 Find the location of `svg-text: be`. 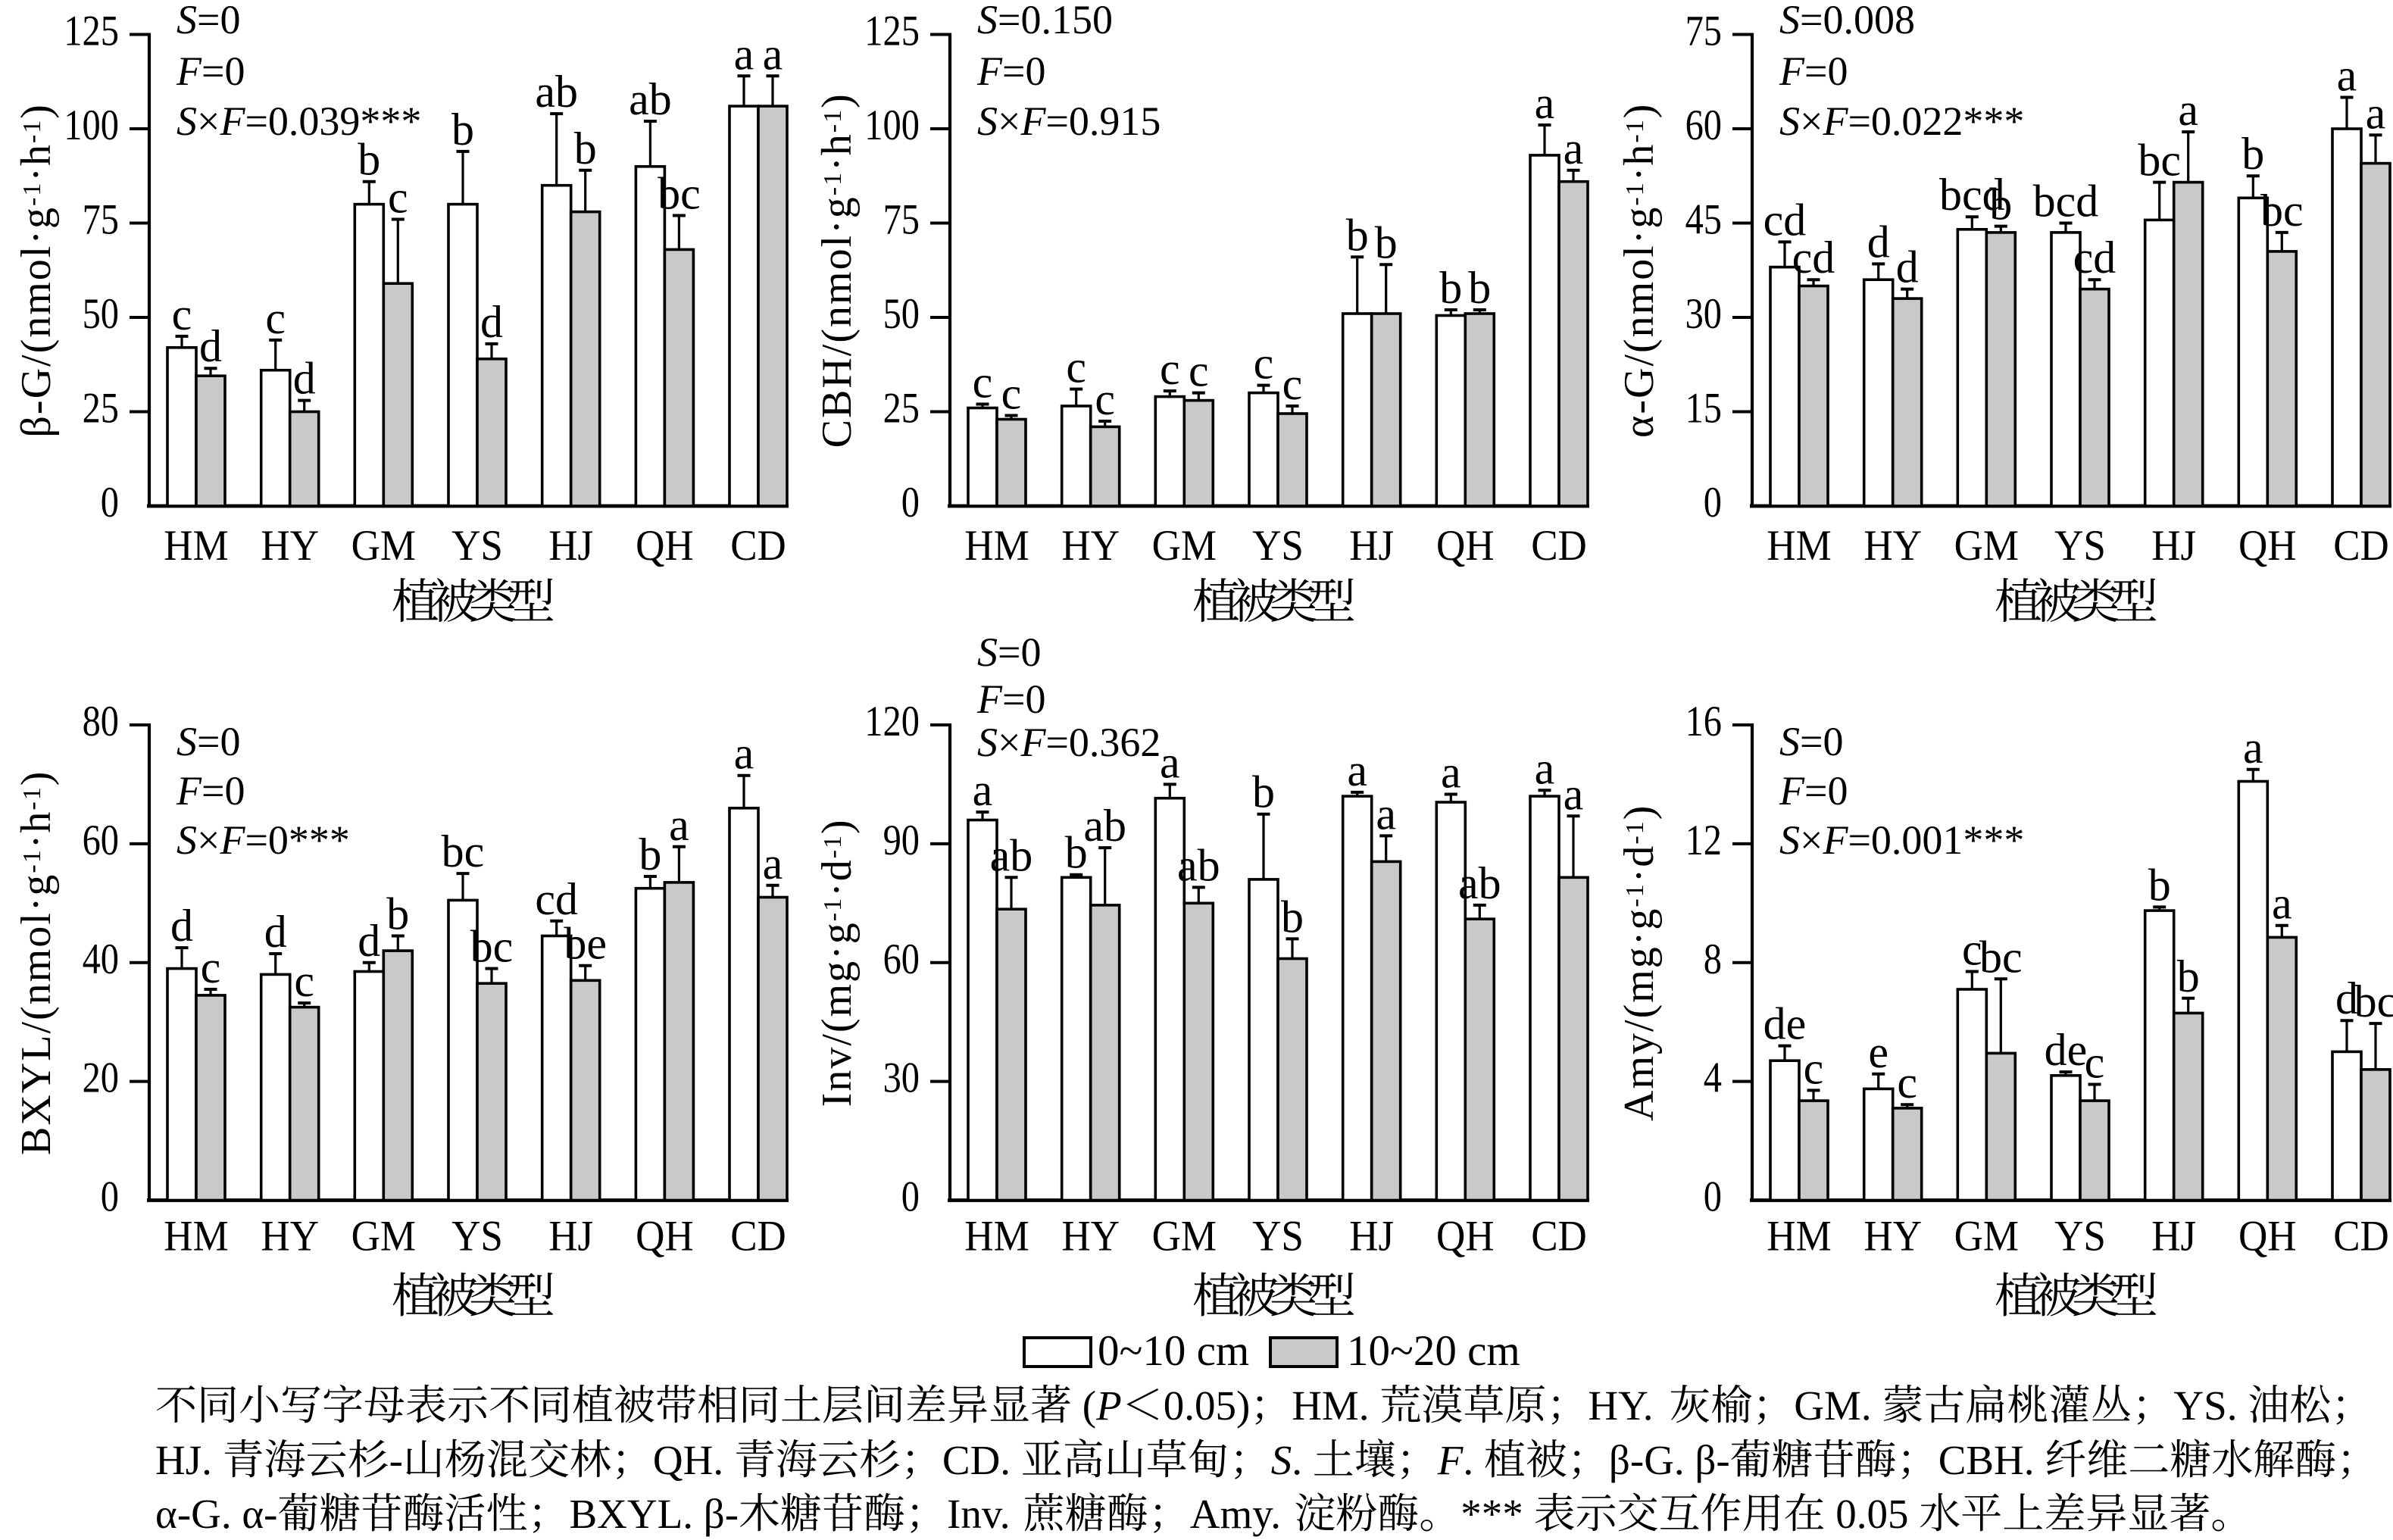

svg-text: be is located at coordinates (585, 944).